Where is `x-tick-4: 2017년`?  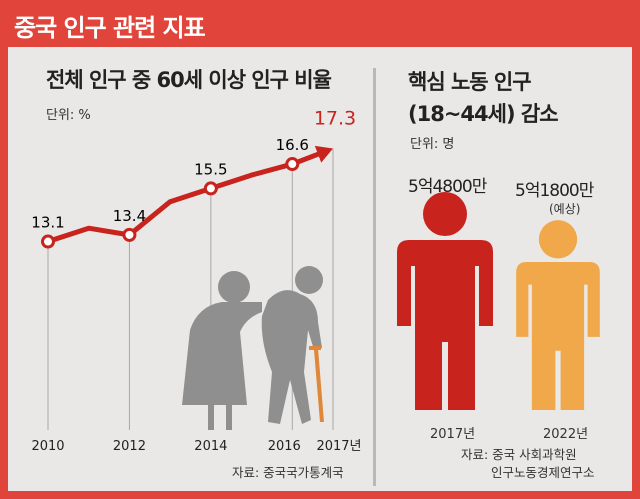
x-tick-4: 2017년 is located at coordinates (338, 446).